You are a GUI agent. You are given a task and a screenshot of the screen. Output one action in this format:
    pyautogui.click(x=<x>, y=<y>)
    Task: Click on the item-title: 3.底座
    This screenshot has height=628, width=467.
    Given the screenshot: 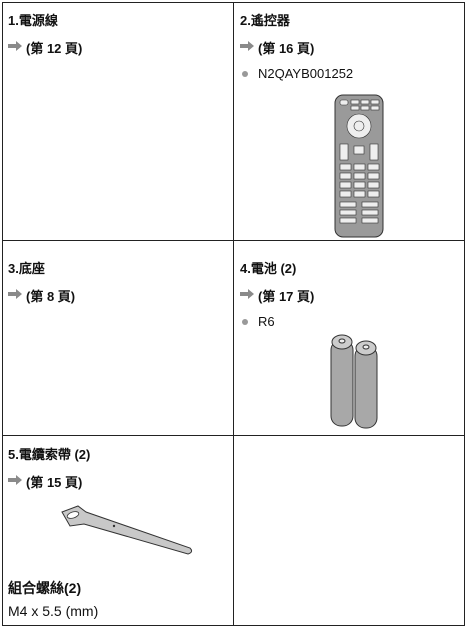 What is the action you would take?
    pyautogui.click(x=26, y=268)
    